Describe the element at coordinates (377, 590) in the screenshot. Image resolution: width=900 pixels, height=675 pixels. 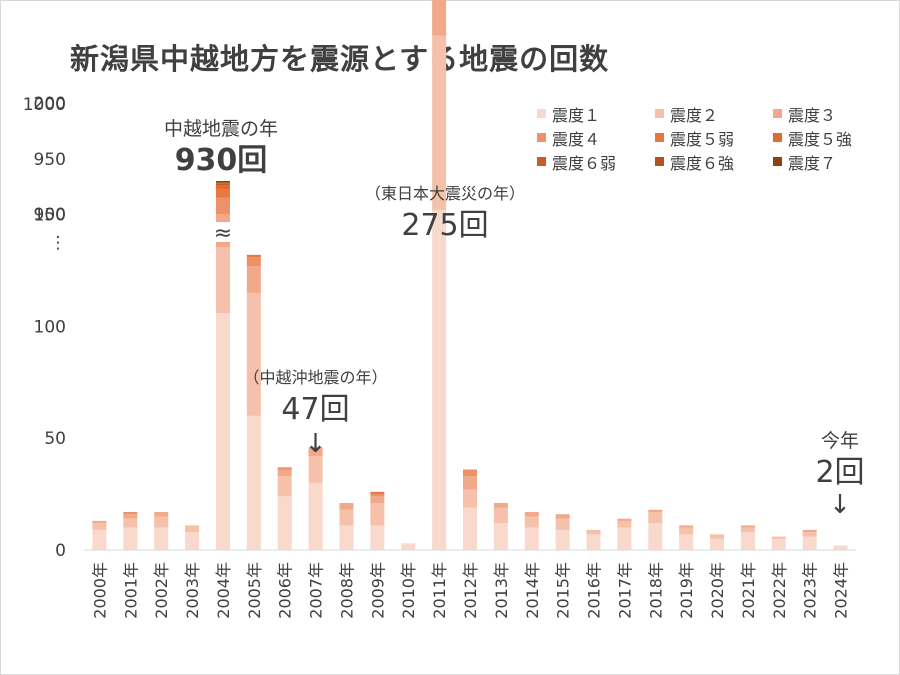
I see `x-tick-label: 2009年` at that location.